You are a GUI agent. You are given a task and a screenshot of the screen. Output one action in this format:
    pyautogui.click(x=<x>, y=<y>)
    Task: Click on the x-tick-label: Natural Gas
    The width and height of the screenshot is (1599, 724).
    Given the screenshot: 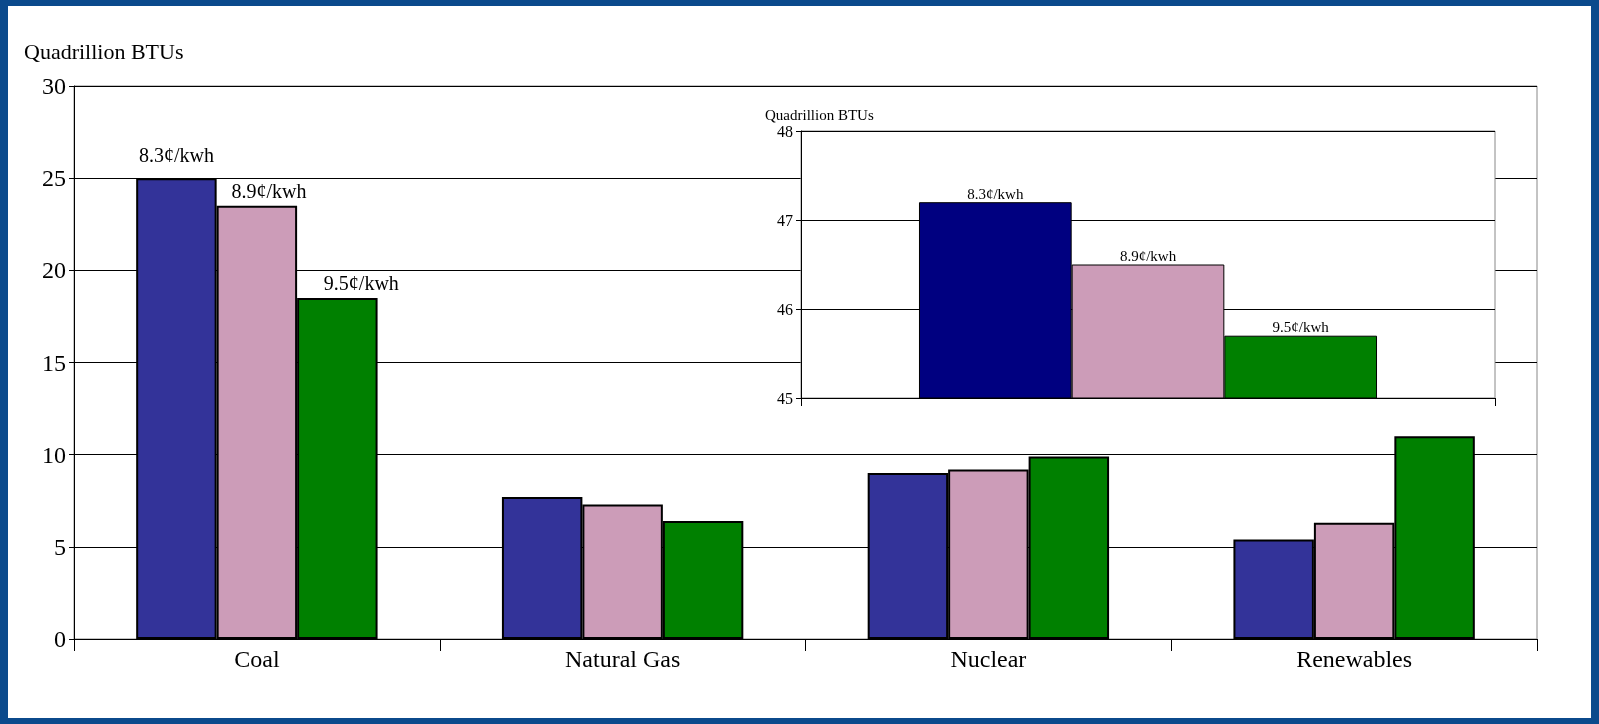 What is the action you would take?
    pyautogui.click(x=622, y=659)
    